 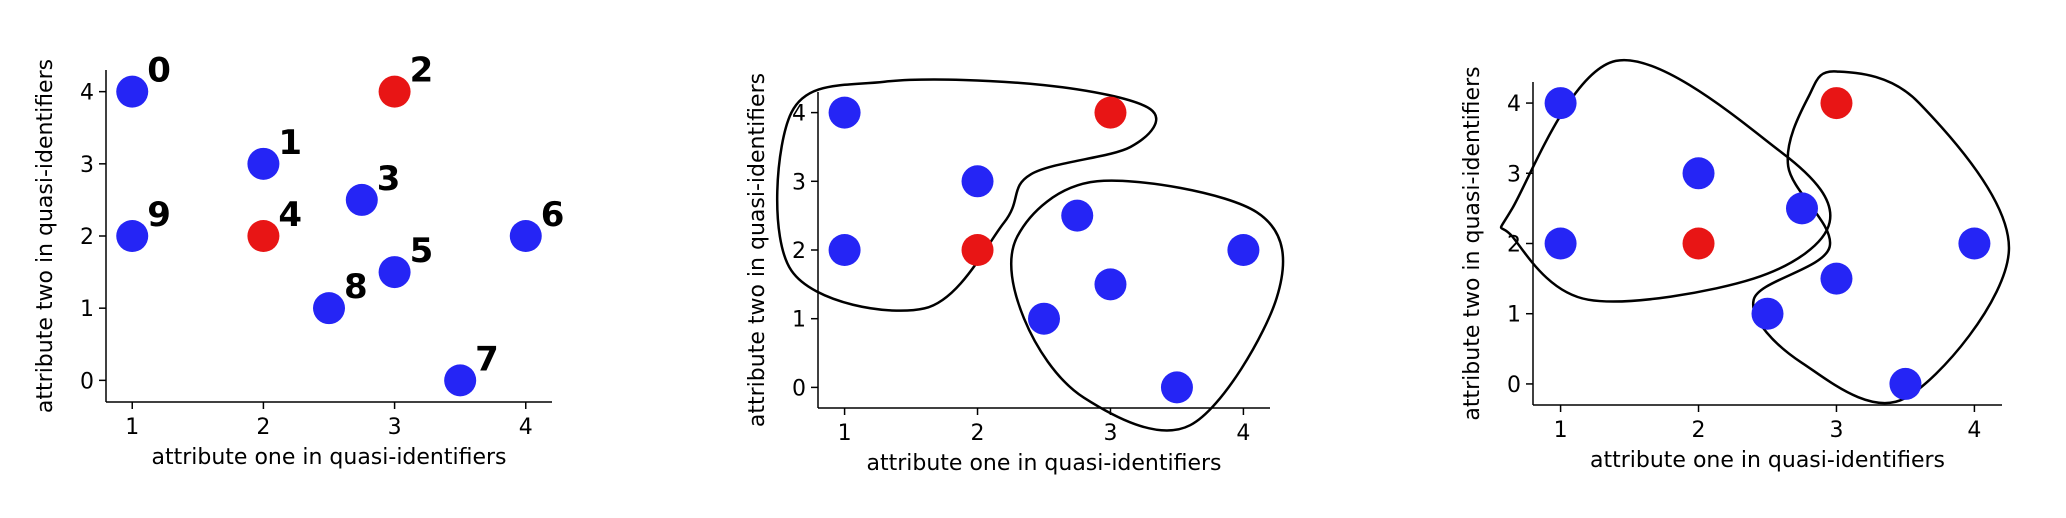 What do you see at coordinates (159, 215) in the screenshot?
I see `point-label: 9` at bounding box center [159, 215].